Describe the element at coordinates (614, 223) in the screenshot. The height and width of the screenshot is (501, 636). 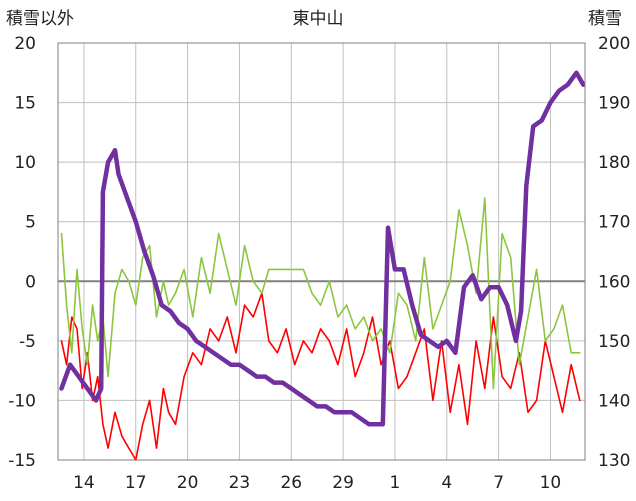
I see `right-tick-label: 170` at that location.